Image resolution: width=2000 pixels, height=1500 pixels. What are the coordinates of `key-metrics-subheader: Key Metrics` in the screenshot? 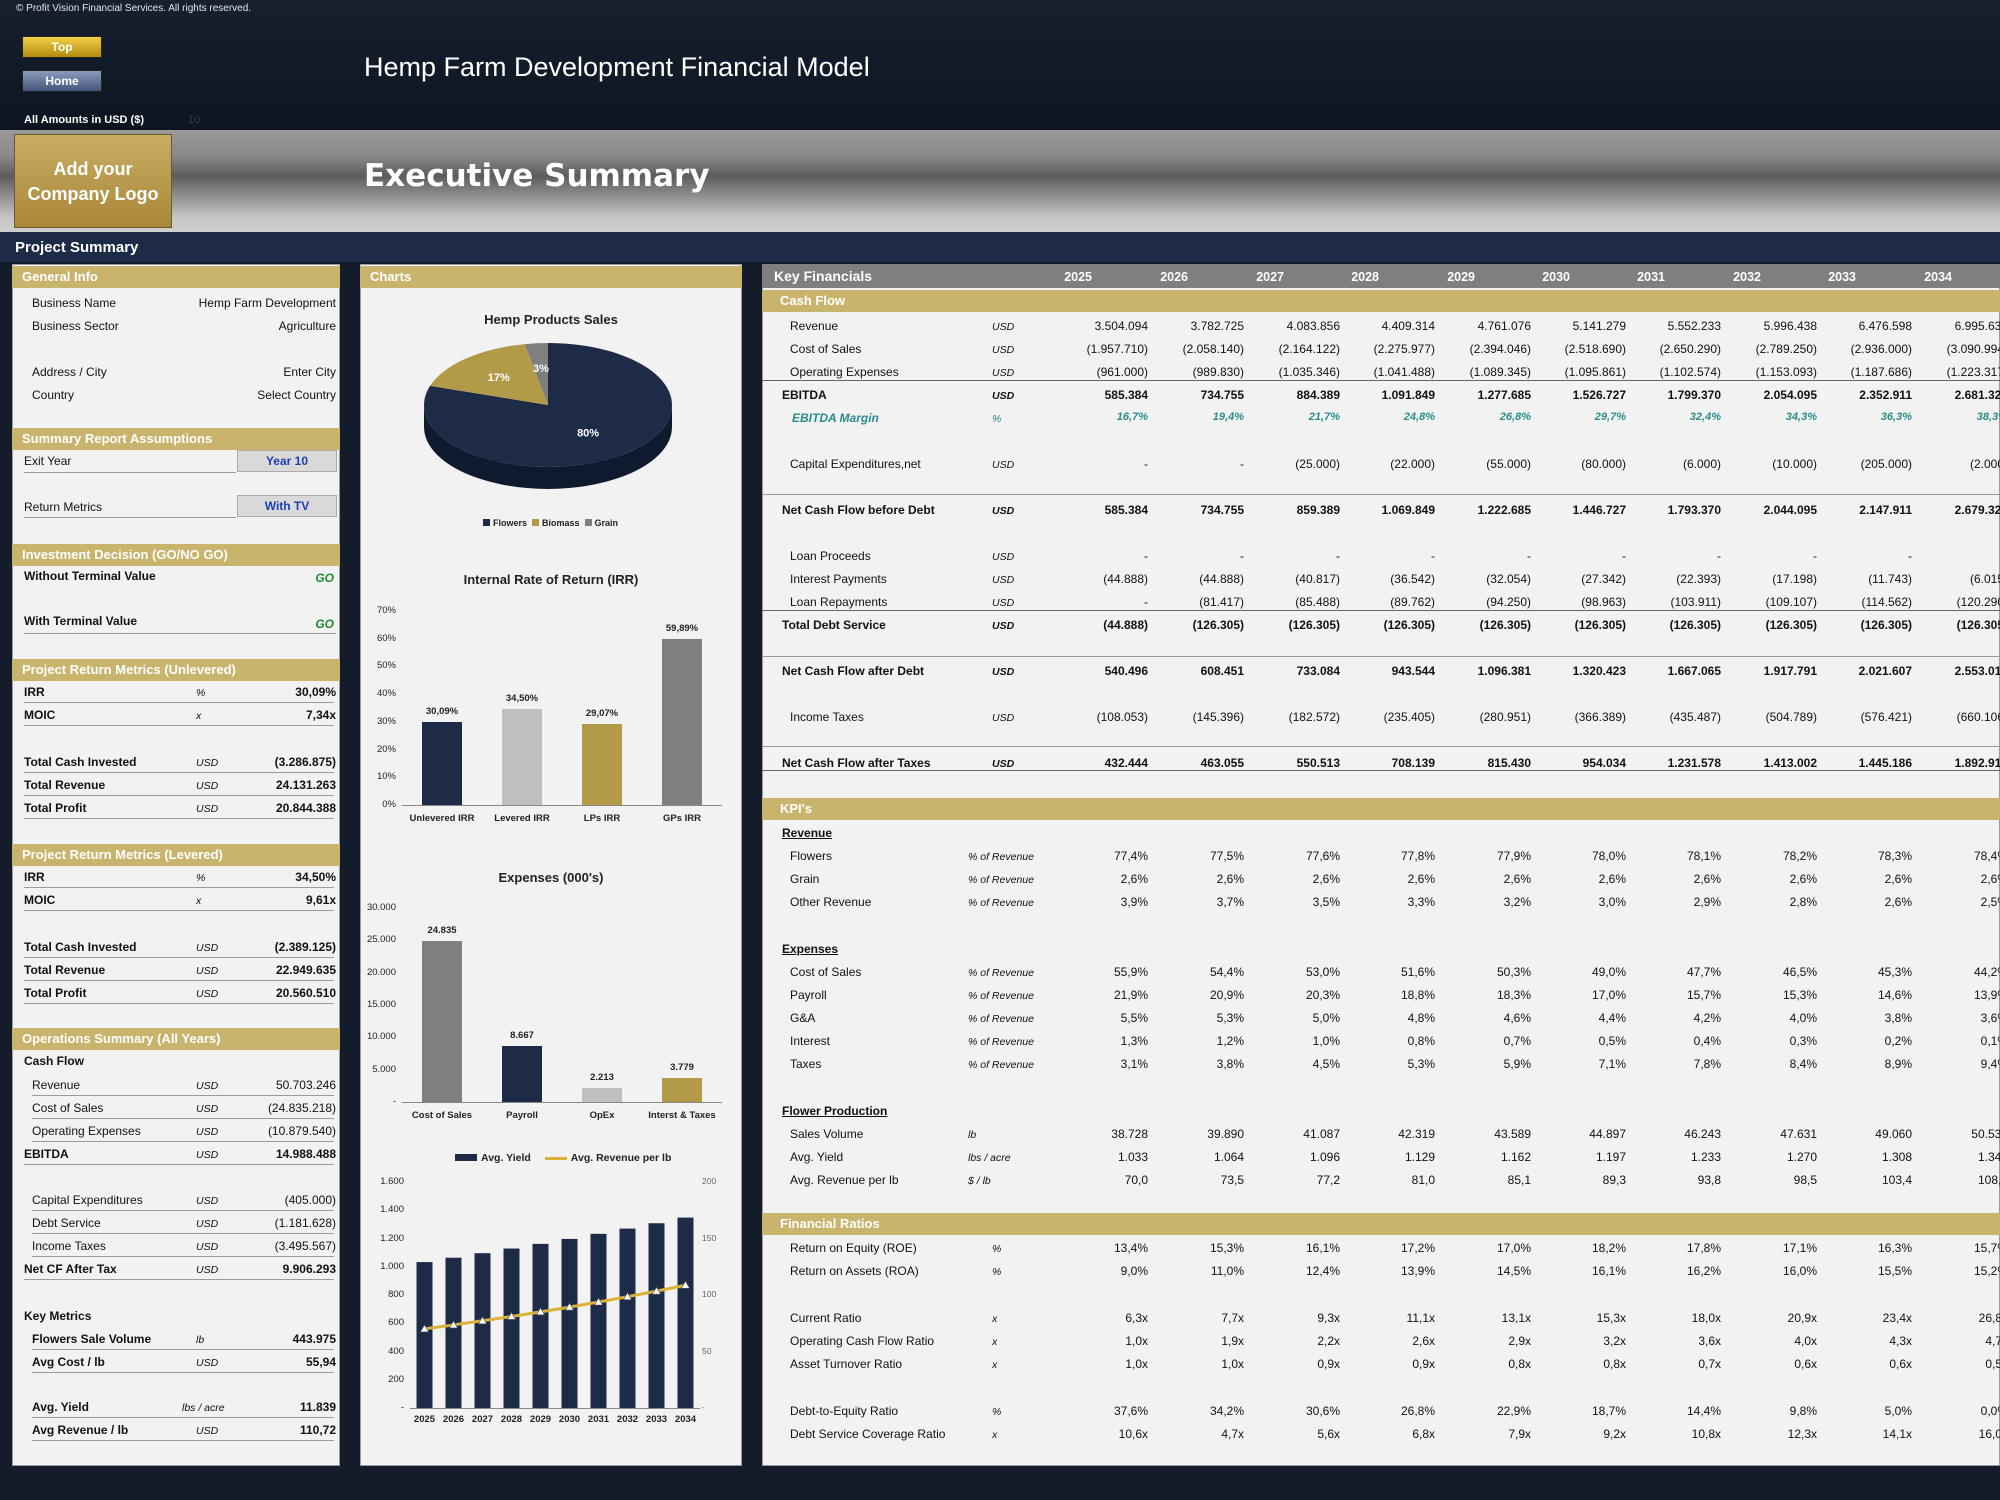 It's located at (58, 1316).